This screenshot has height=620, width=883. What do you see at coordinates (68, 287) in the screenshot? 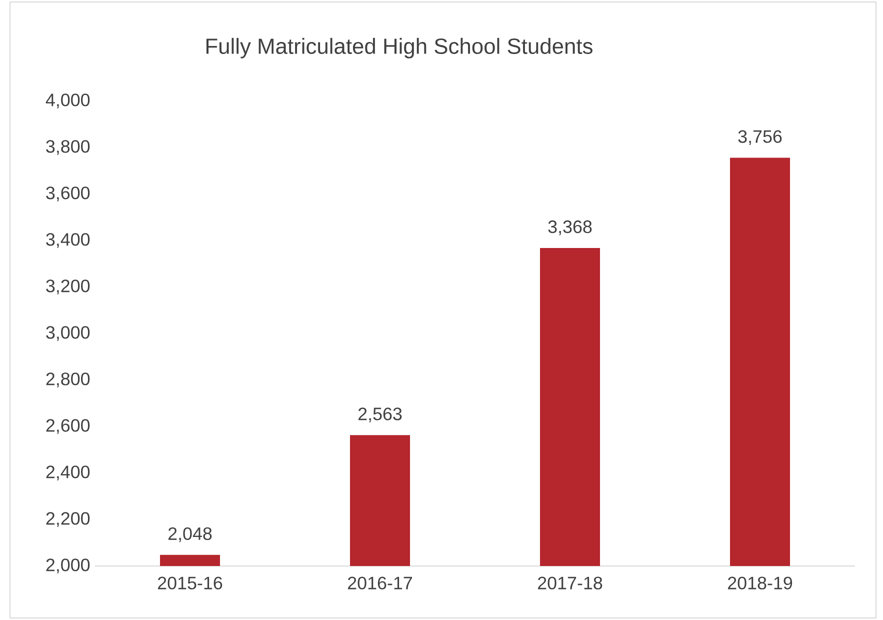
I see `y-tick-label: 3,200` at bounding box center [68, 287].